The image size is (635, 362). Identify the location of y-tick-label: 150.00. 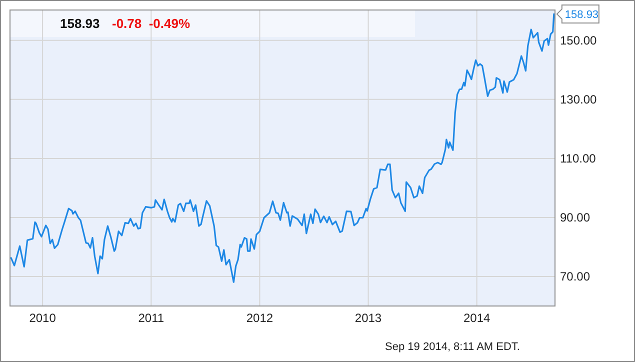
(579, 40).